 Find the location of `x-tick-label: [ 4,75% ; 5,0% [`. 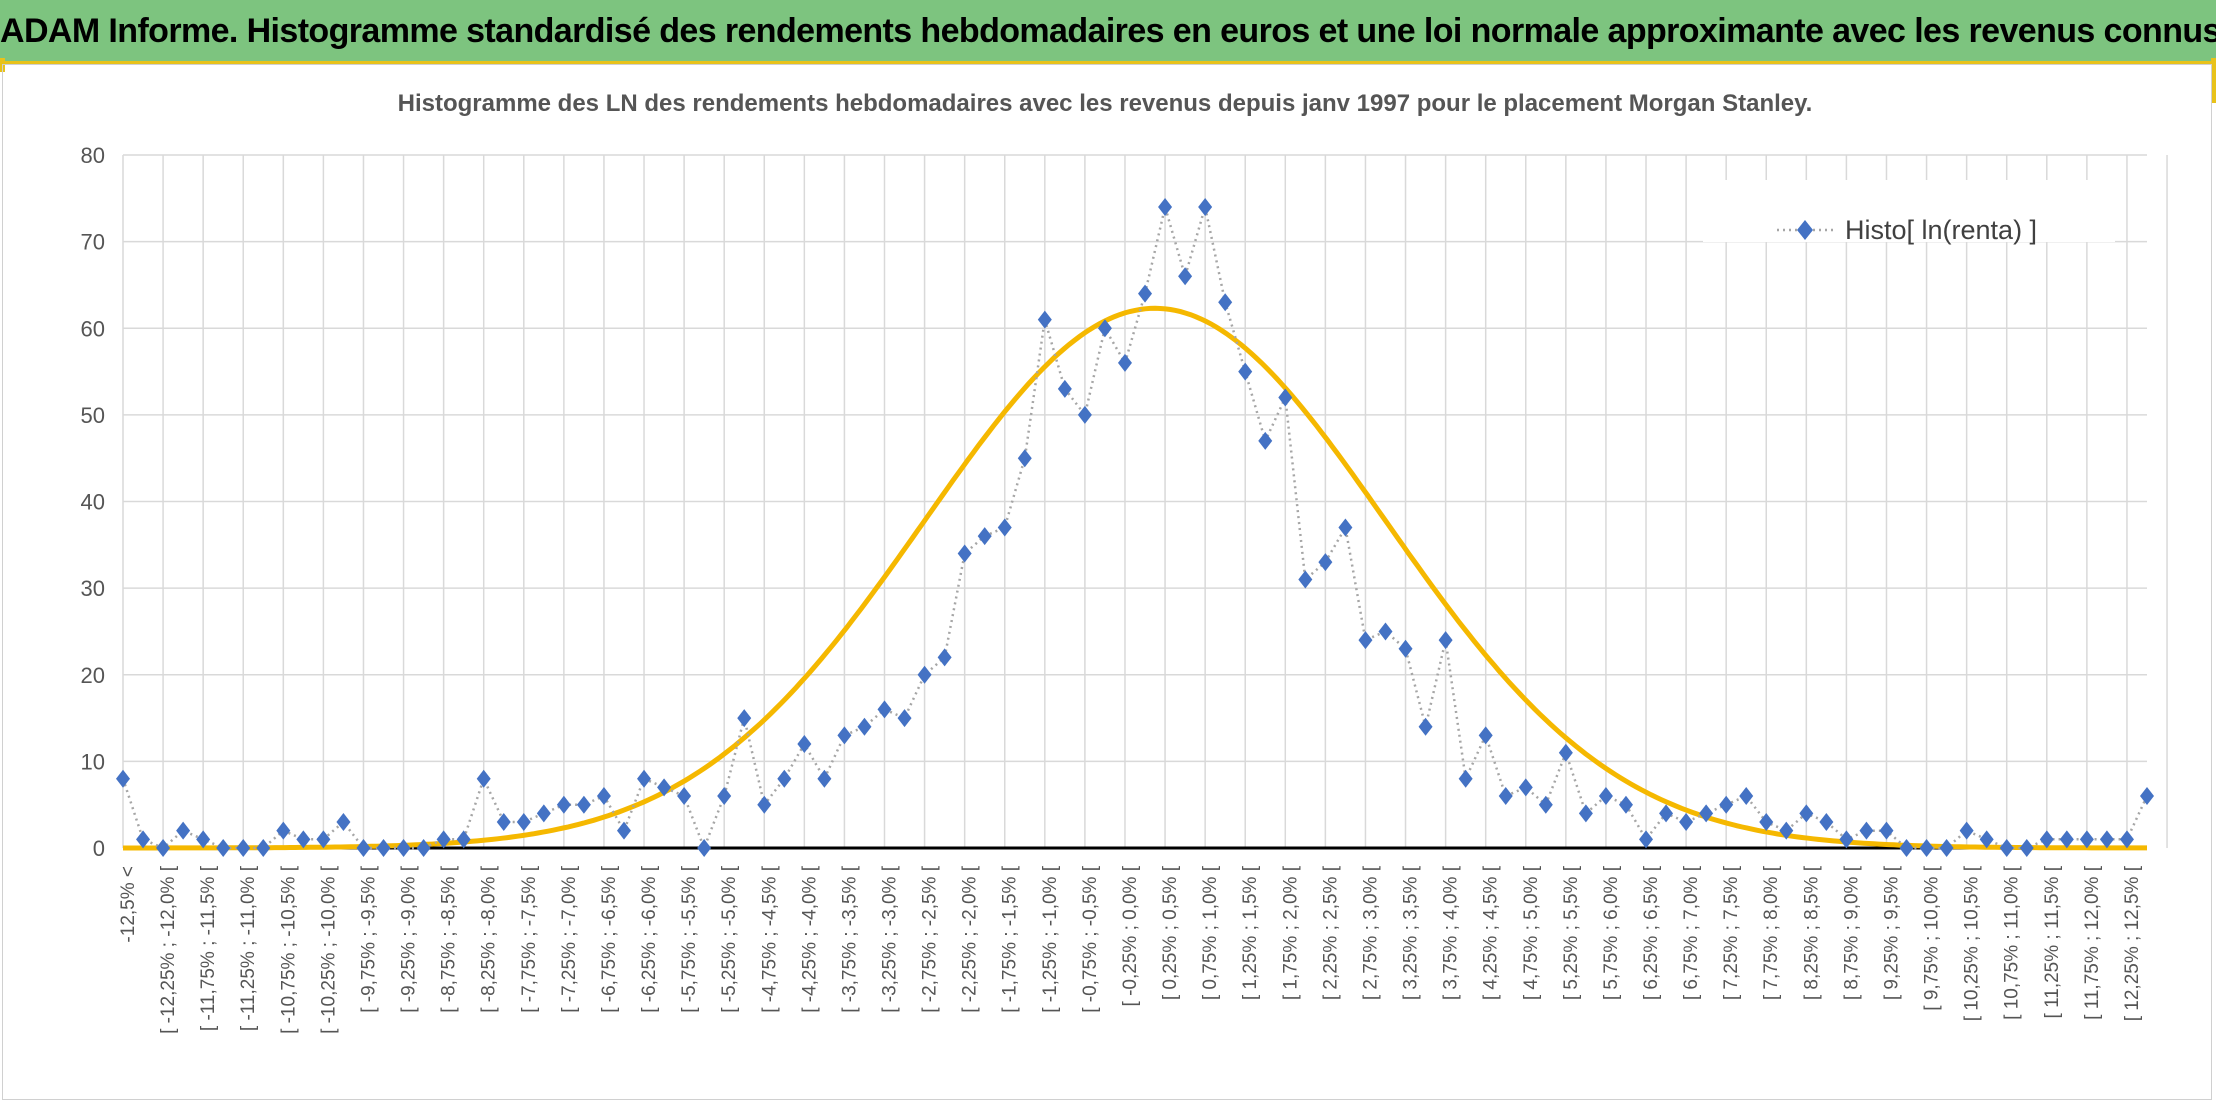

x-tick-label: [ 4,75% ; 5,0% [ is located at coordinates (1531, 932).